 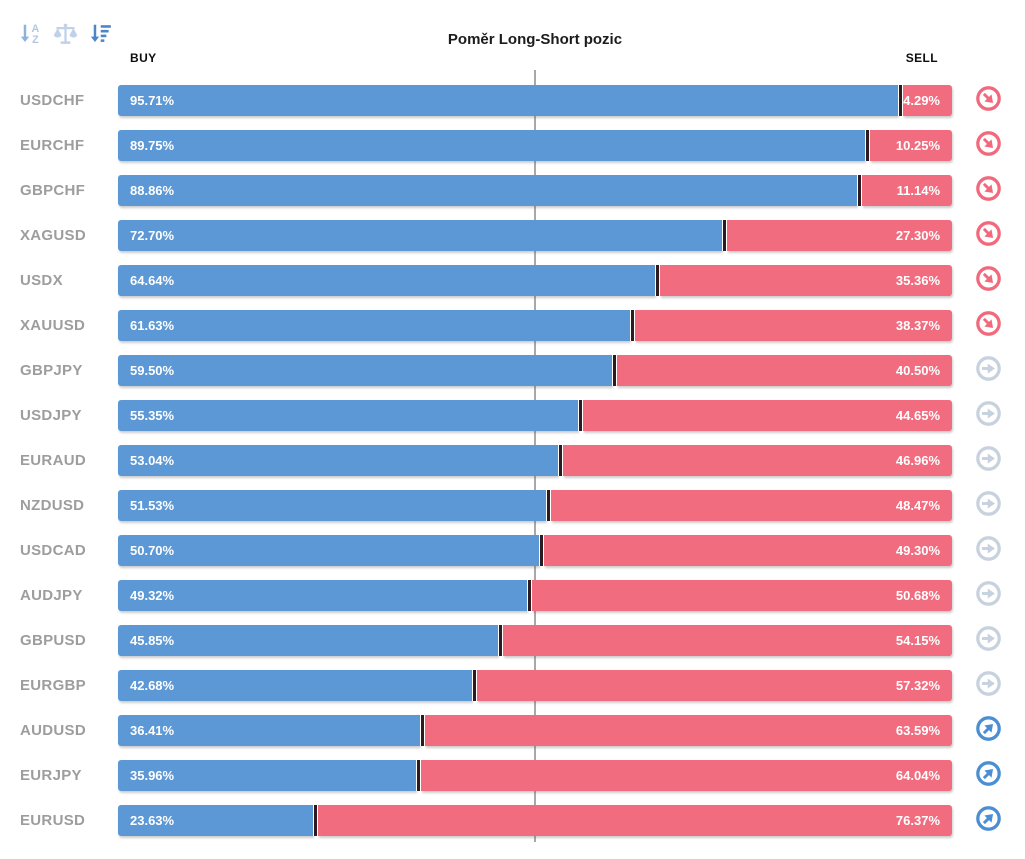 I want to click on ratio-bar: 53.04% 46.96%, so click(x=535, y=460).